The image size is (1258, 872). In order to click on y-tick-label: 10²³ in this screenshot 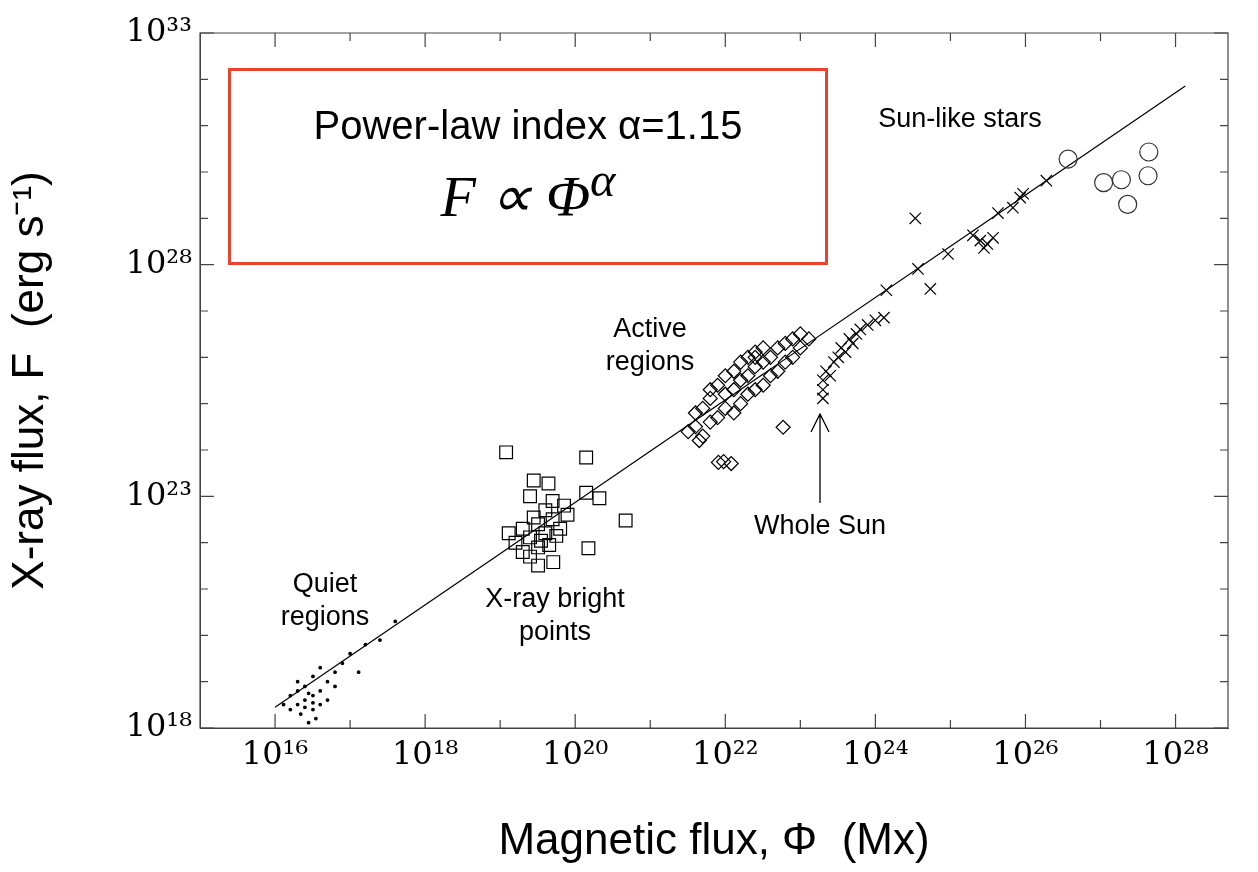, I will do `click(158, 493)`.